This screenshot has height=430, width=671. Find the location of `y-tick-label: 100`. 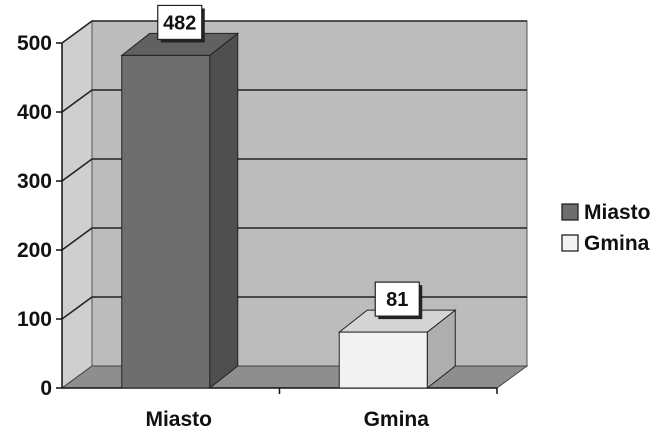

y-tick-label: 100 is located at coordinates (34, 319).